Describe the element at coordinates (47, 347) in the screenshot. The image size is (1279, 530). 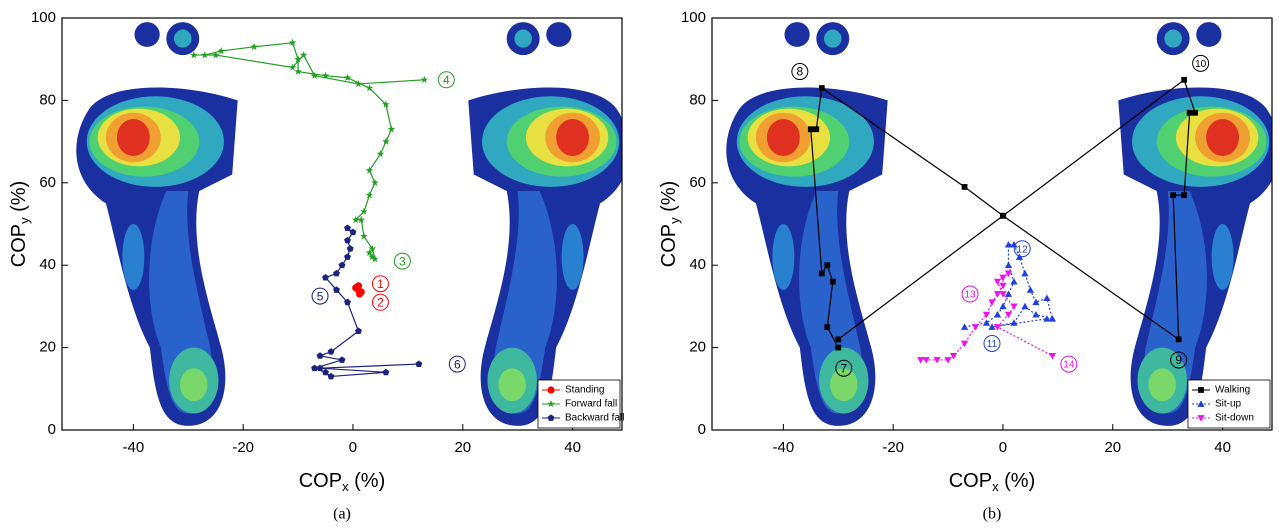
I see `y-tick-label: 20` at that location.